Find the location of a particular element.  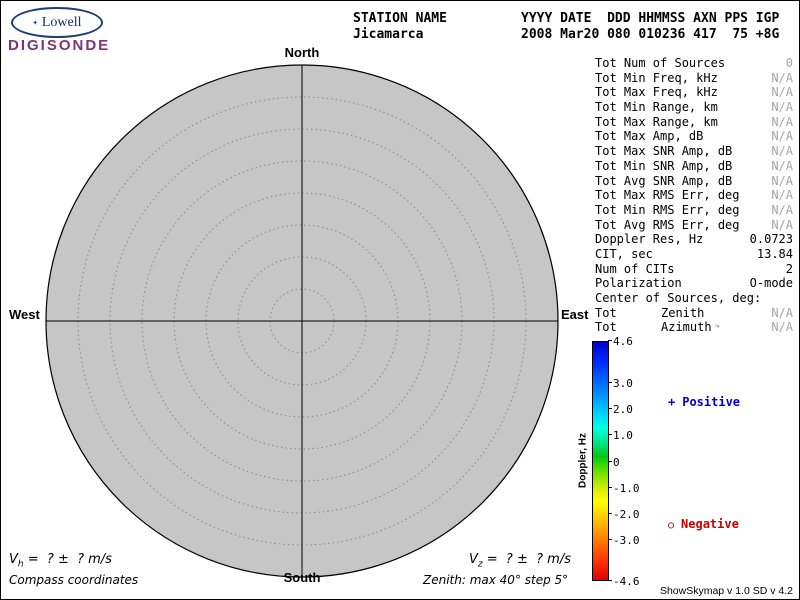

center-row-name: Zenith is located at coordinates (683, 312).